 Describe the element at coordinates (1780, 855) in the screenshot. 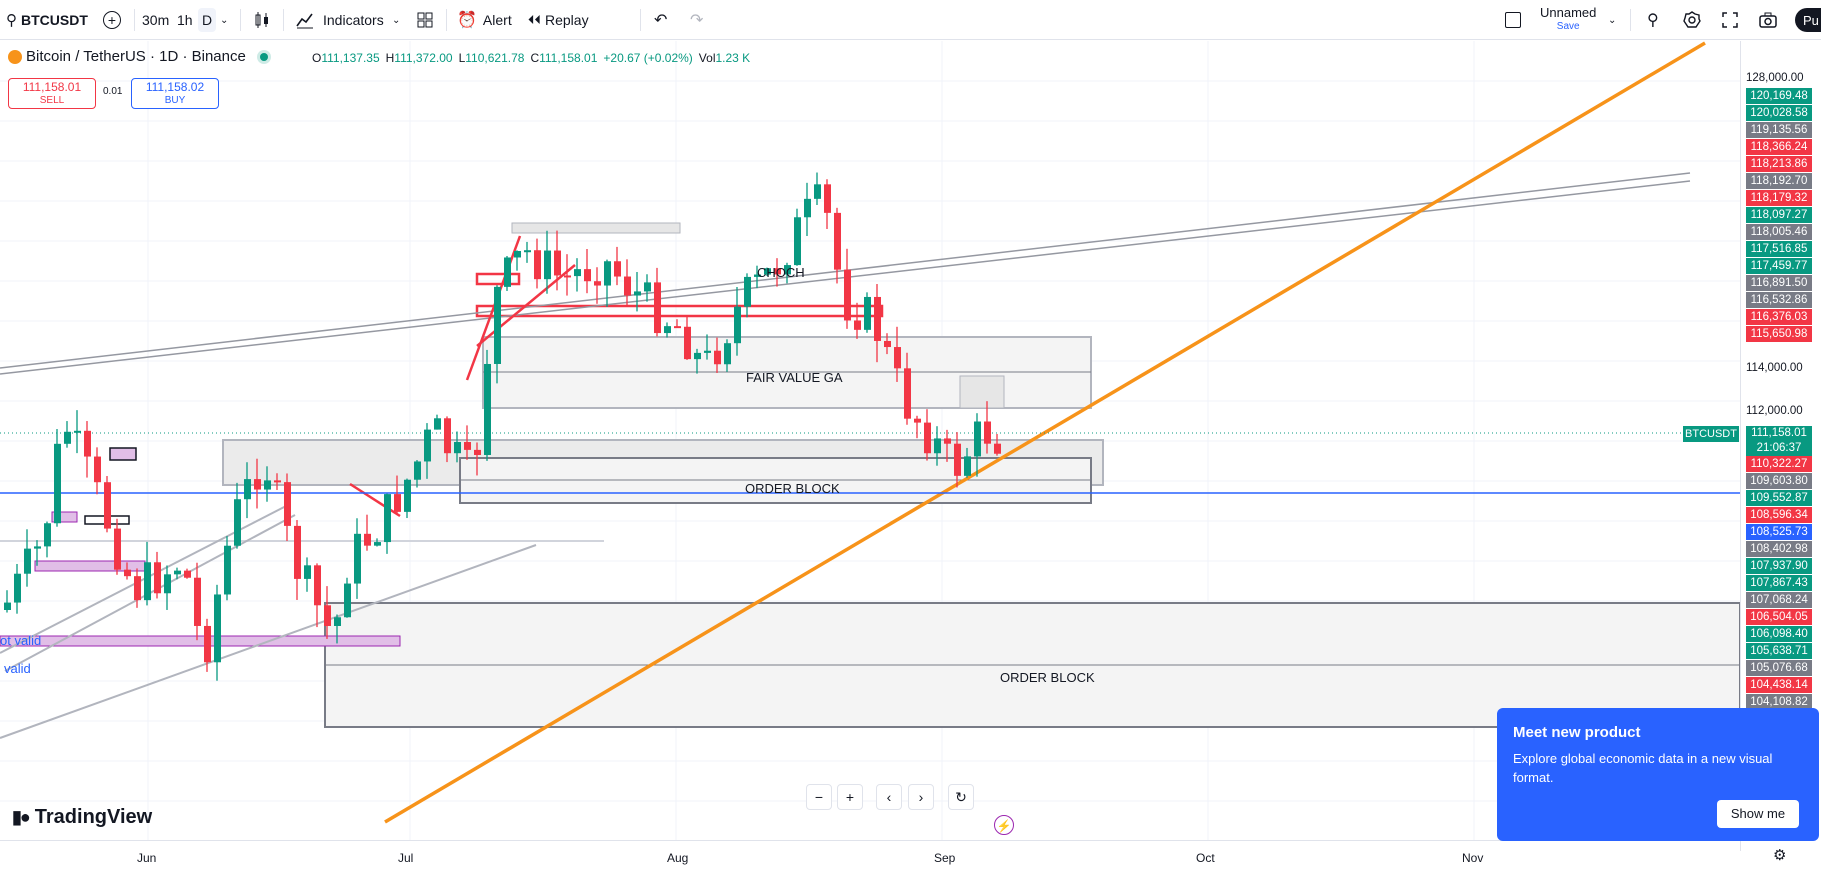

I see `axis-settings-icon: ⚙` at that location.